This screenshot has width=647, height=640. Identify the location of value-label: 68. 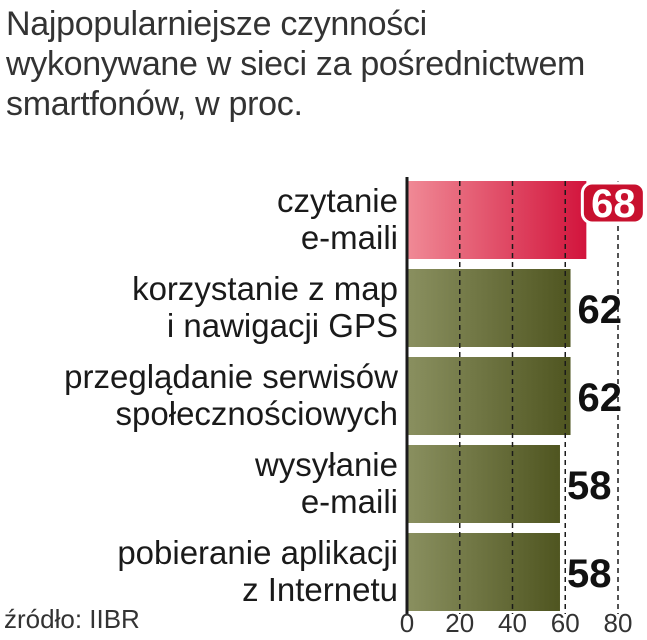
(613, 204).